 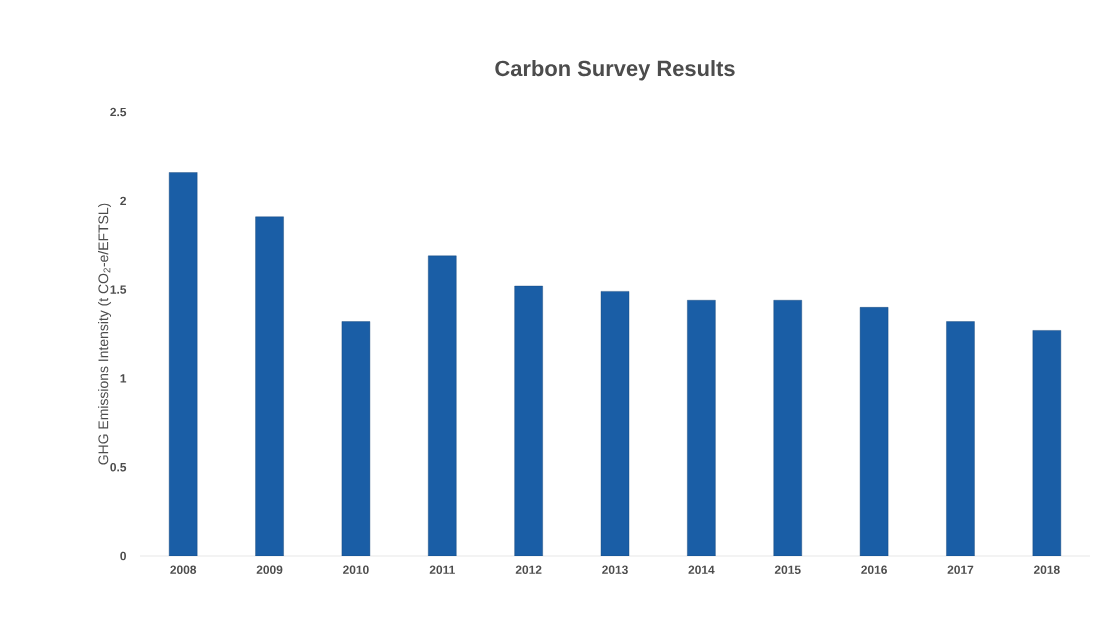 What do you see at coordinates (118, 467) in the screenshot?
I see `y-tick-label: 0.5` at bounding box center [118, 467].